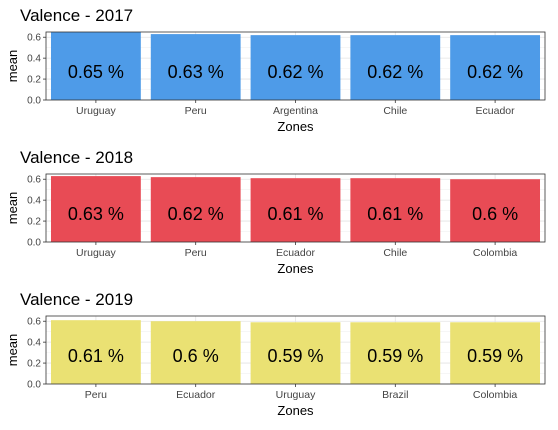  What do you see at coordinates (395, 395) in the screenshot?
I see `x-tick-label: Brazil` at bounding box center [395, 395].